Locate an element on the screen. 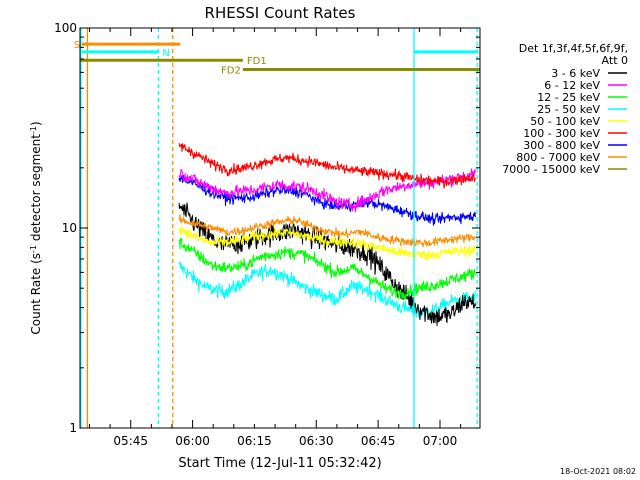 This screenshot has width=640, height=480. y-tick-label: 10 is located at coordinates (69, 228).